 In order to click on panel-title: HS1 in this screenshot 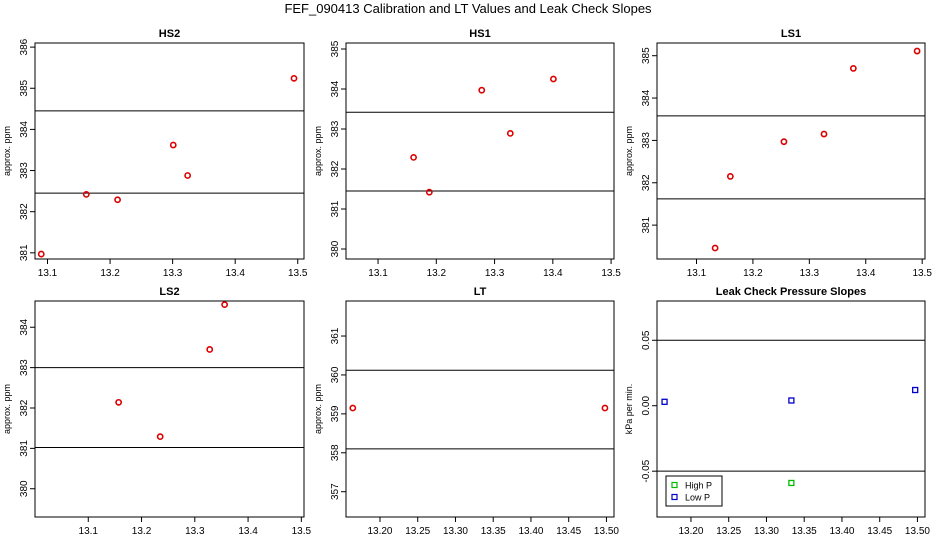, I will do `click(479, 34)`.